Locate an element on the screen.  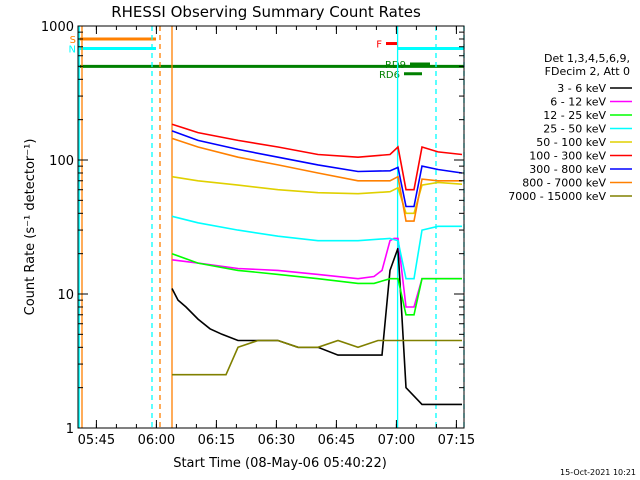
x-tick-label: 07:15 is located at coordinates (456, 440).